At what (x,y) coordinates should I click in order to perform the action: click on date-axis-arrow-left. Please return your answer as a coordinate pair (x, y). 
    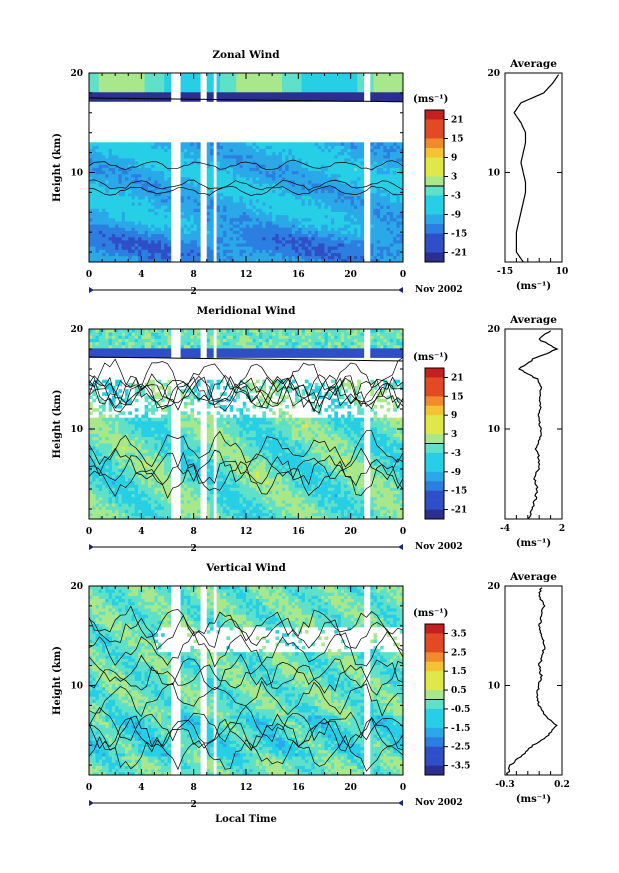
    Looking at the image, I should click on (91, 290).